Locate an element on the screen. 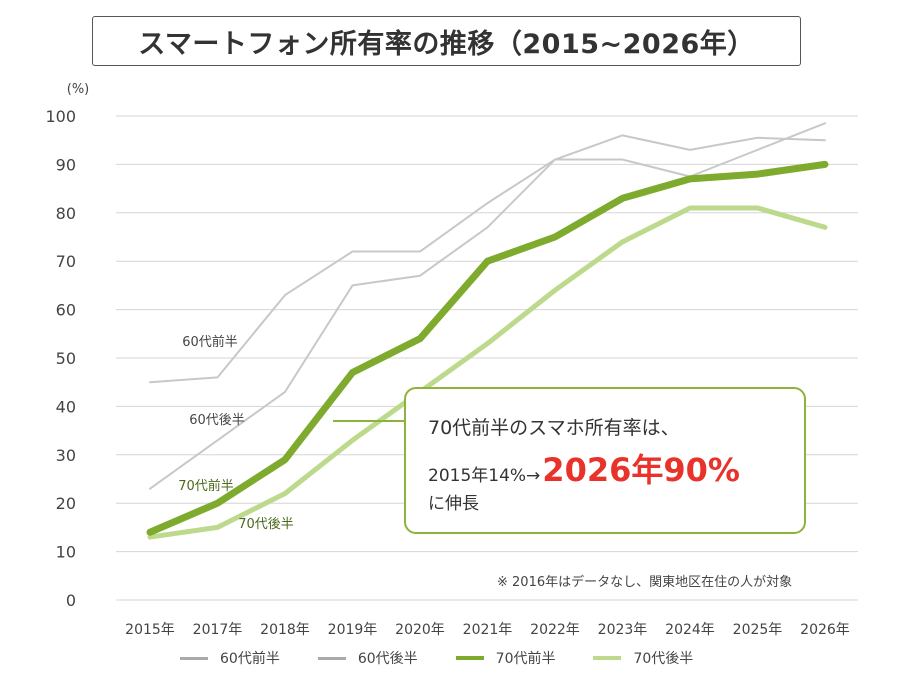 The width and height of the screenshot is (900, 678). x-tick-label: 2026年 is located at coordinates (825, 630).